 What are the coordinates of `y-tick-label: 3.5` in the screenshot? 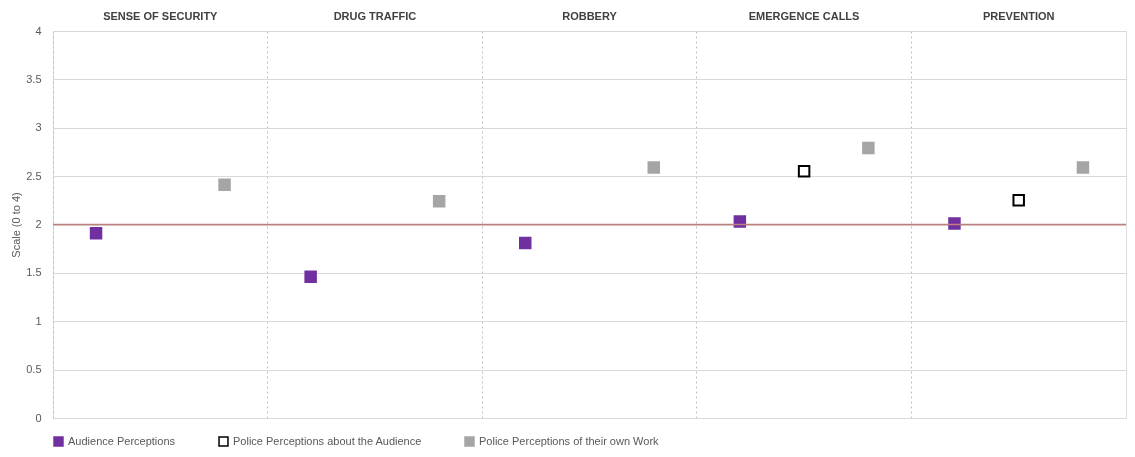 It's located at (34, 78).